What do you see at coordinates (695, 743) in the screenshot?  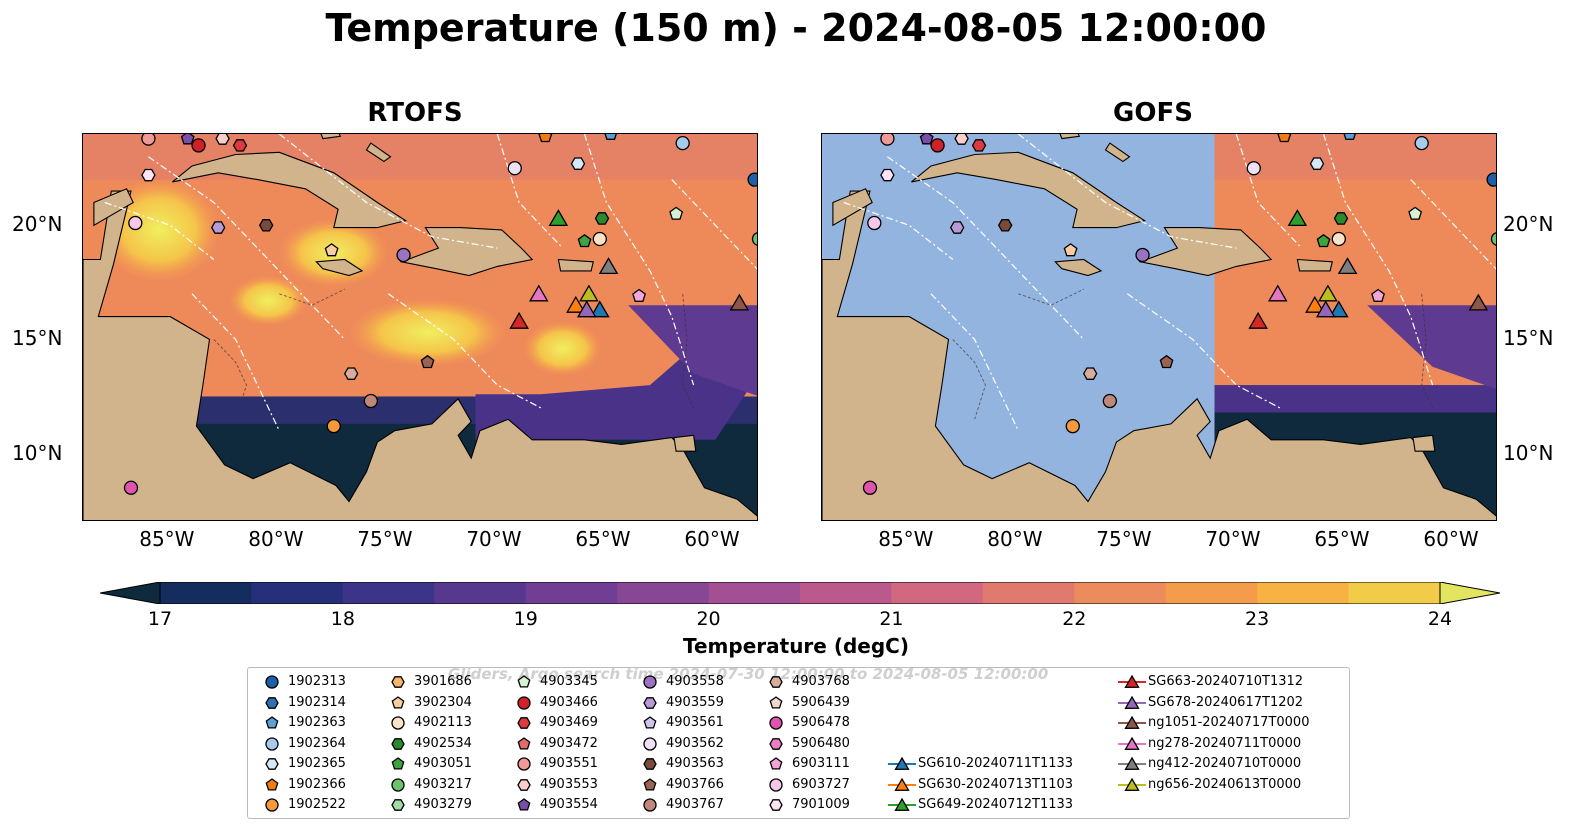 I see `legend-item-label: 4903562` at bounding box center [695, 743].